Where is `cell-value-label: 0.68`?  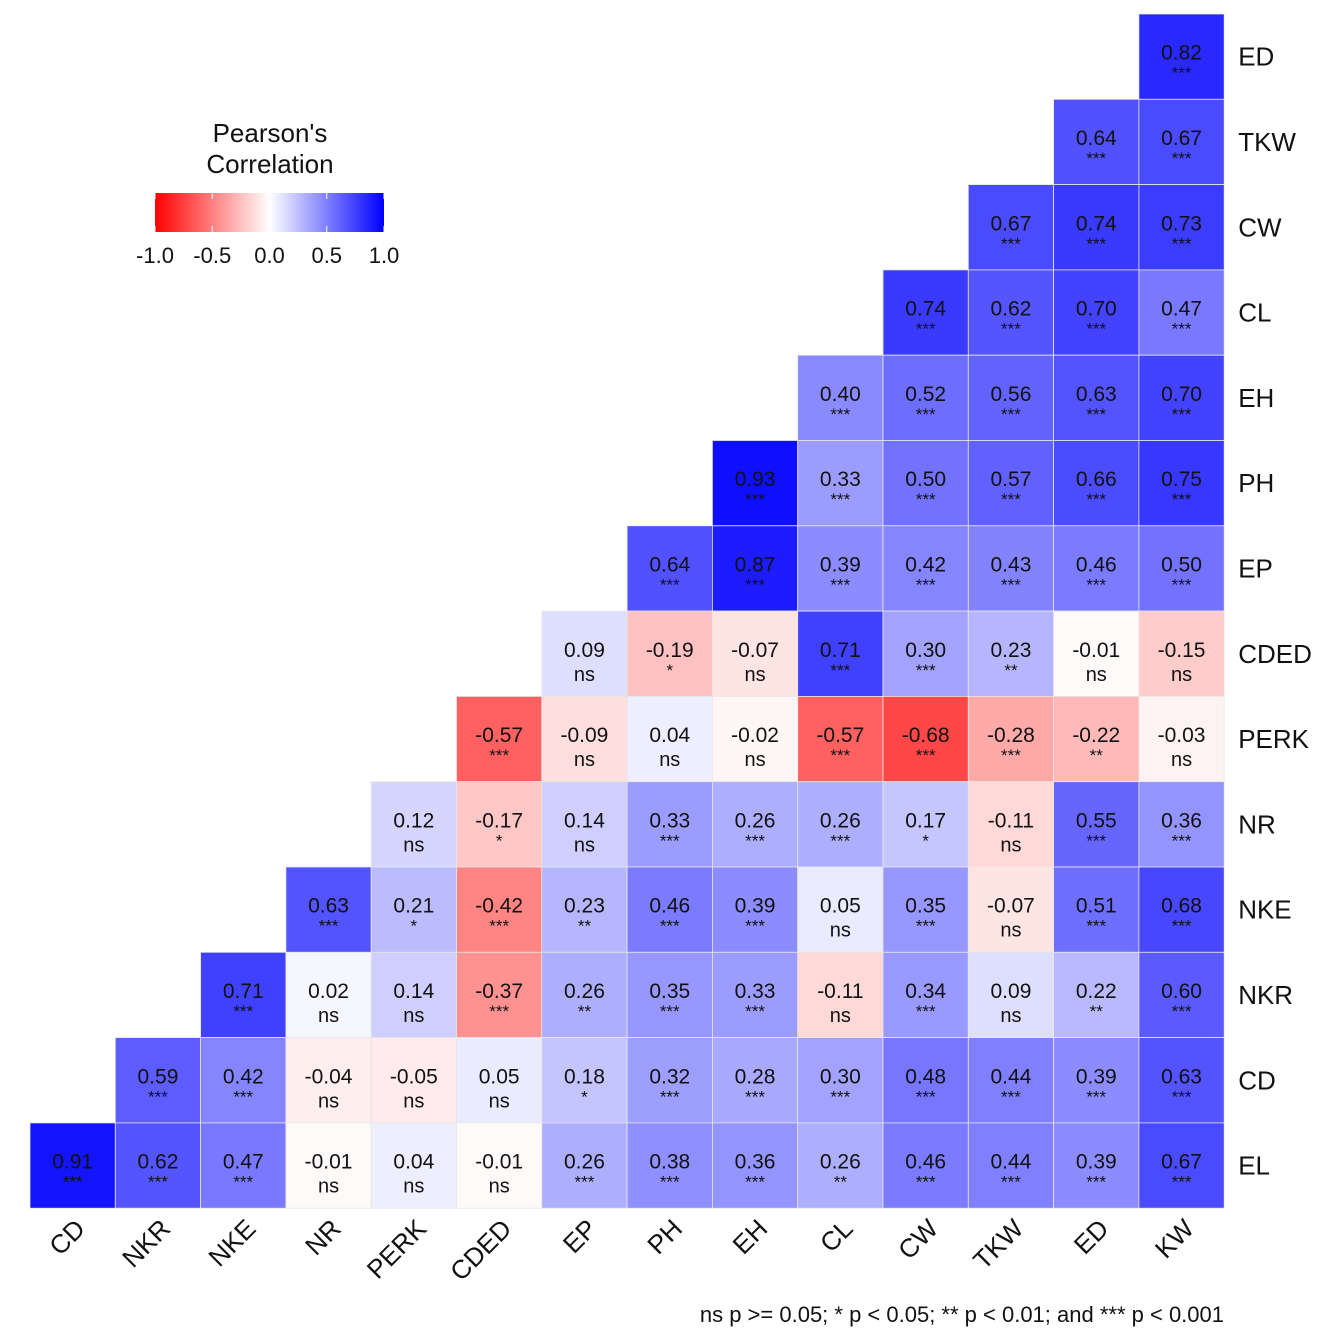
cell-value-label: 0.68 is located at coordinates (1181, 906).